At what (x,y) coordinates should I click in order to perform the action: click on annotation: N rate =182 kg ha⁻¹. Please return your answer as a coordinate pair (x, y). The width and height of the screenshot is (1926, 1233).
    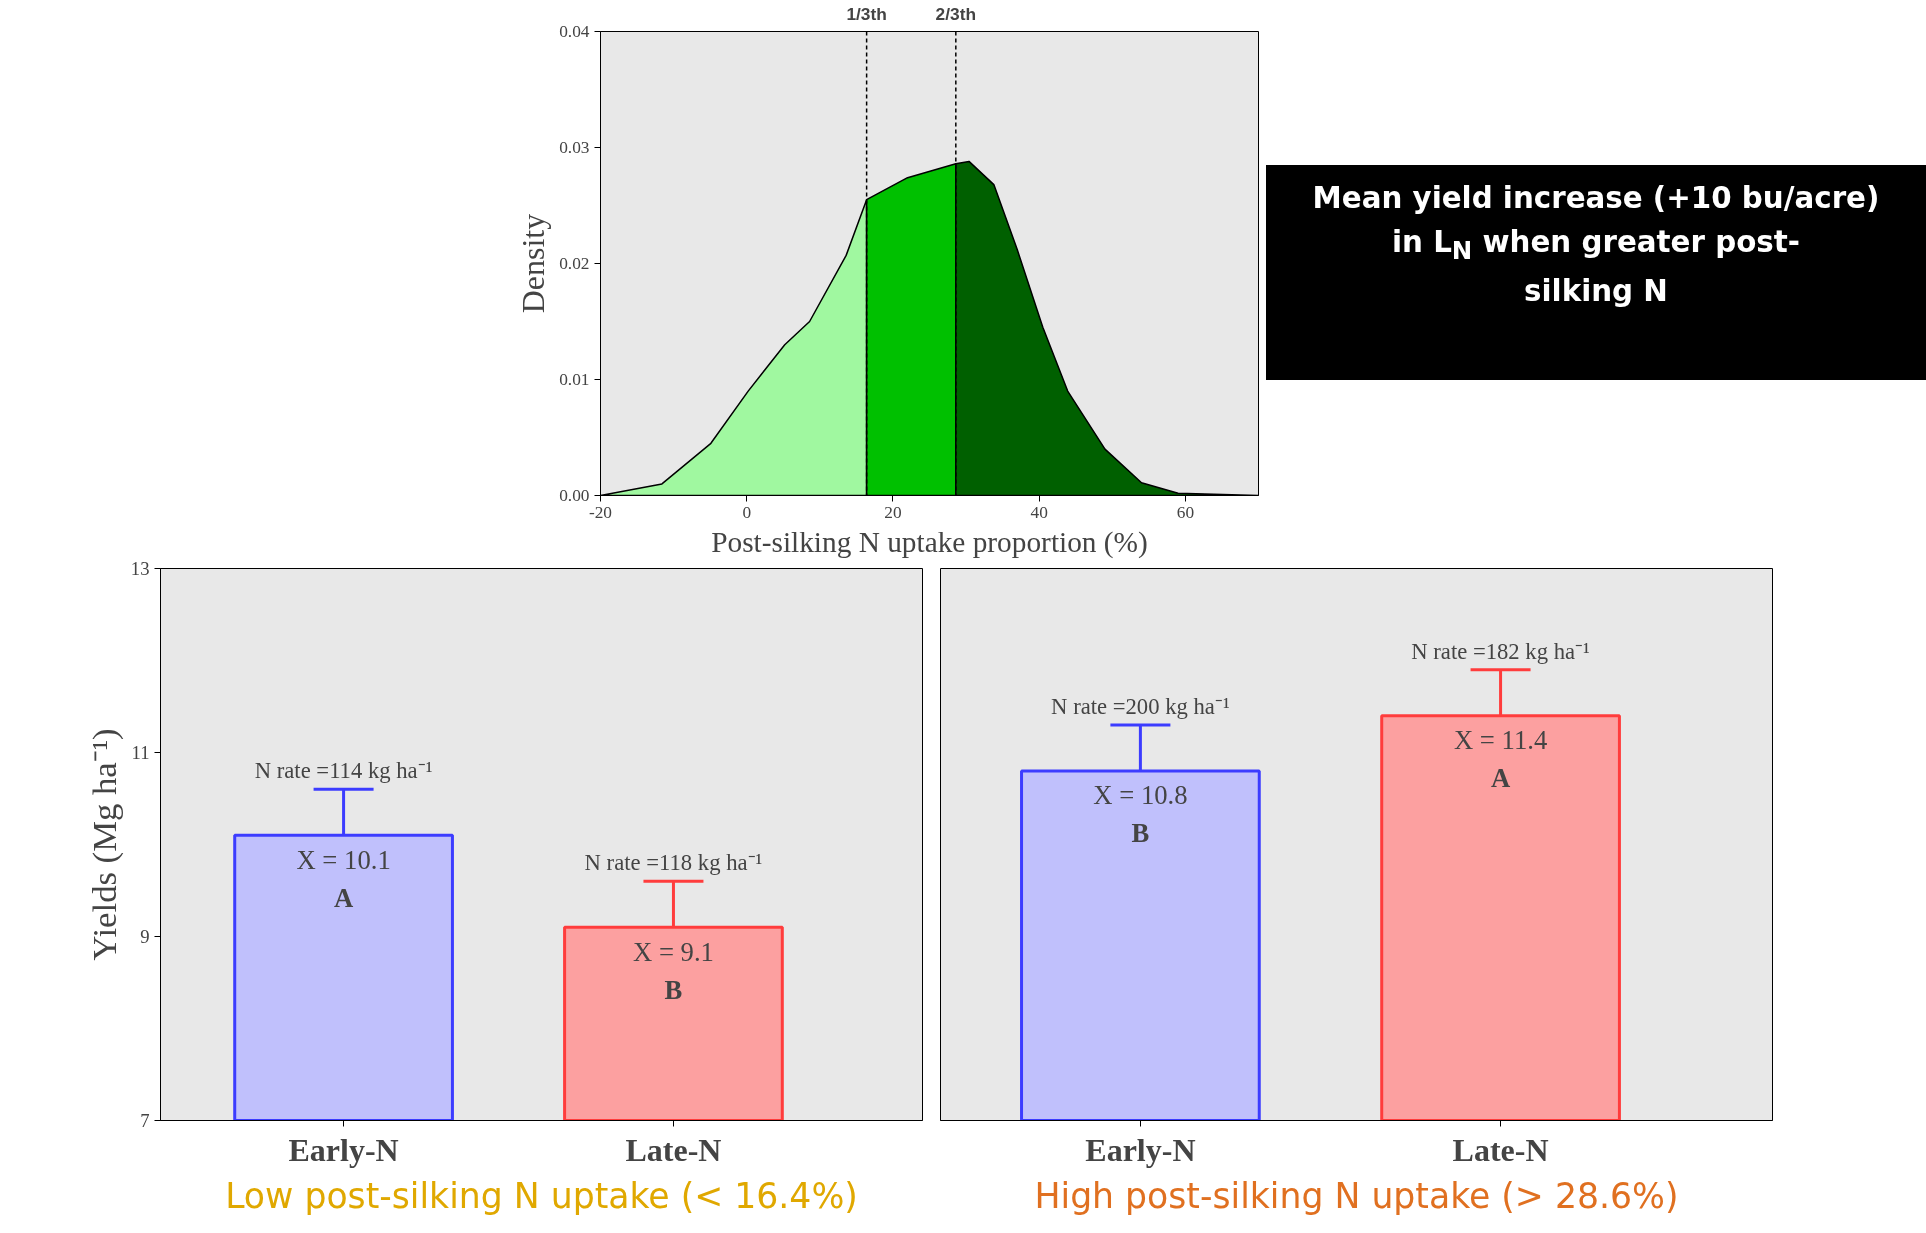
    Looking at the image, I should click on (1500, 651).